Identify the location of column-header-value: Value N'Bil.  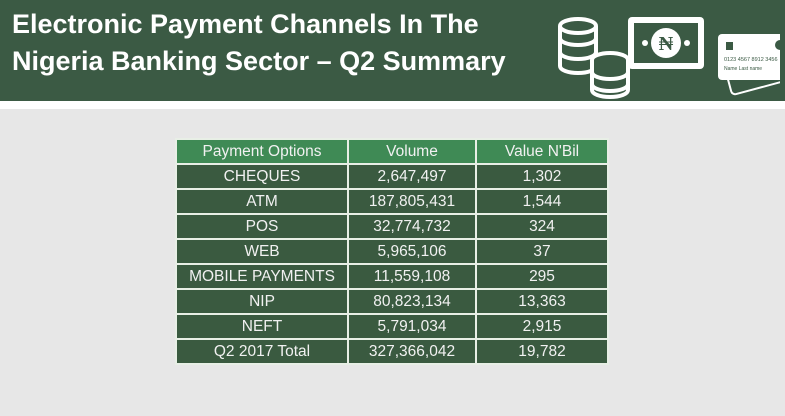
(542, 151).